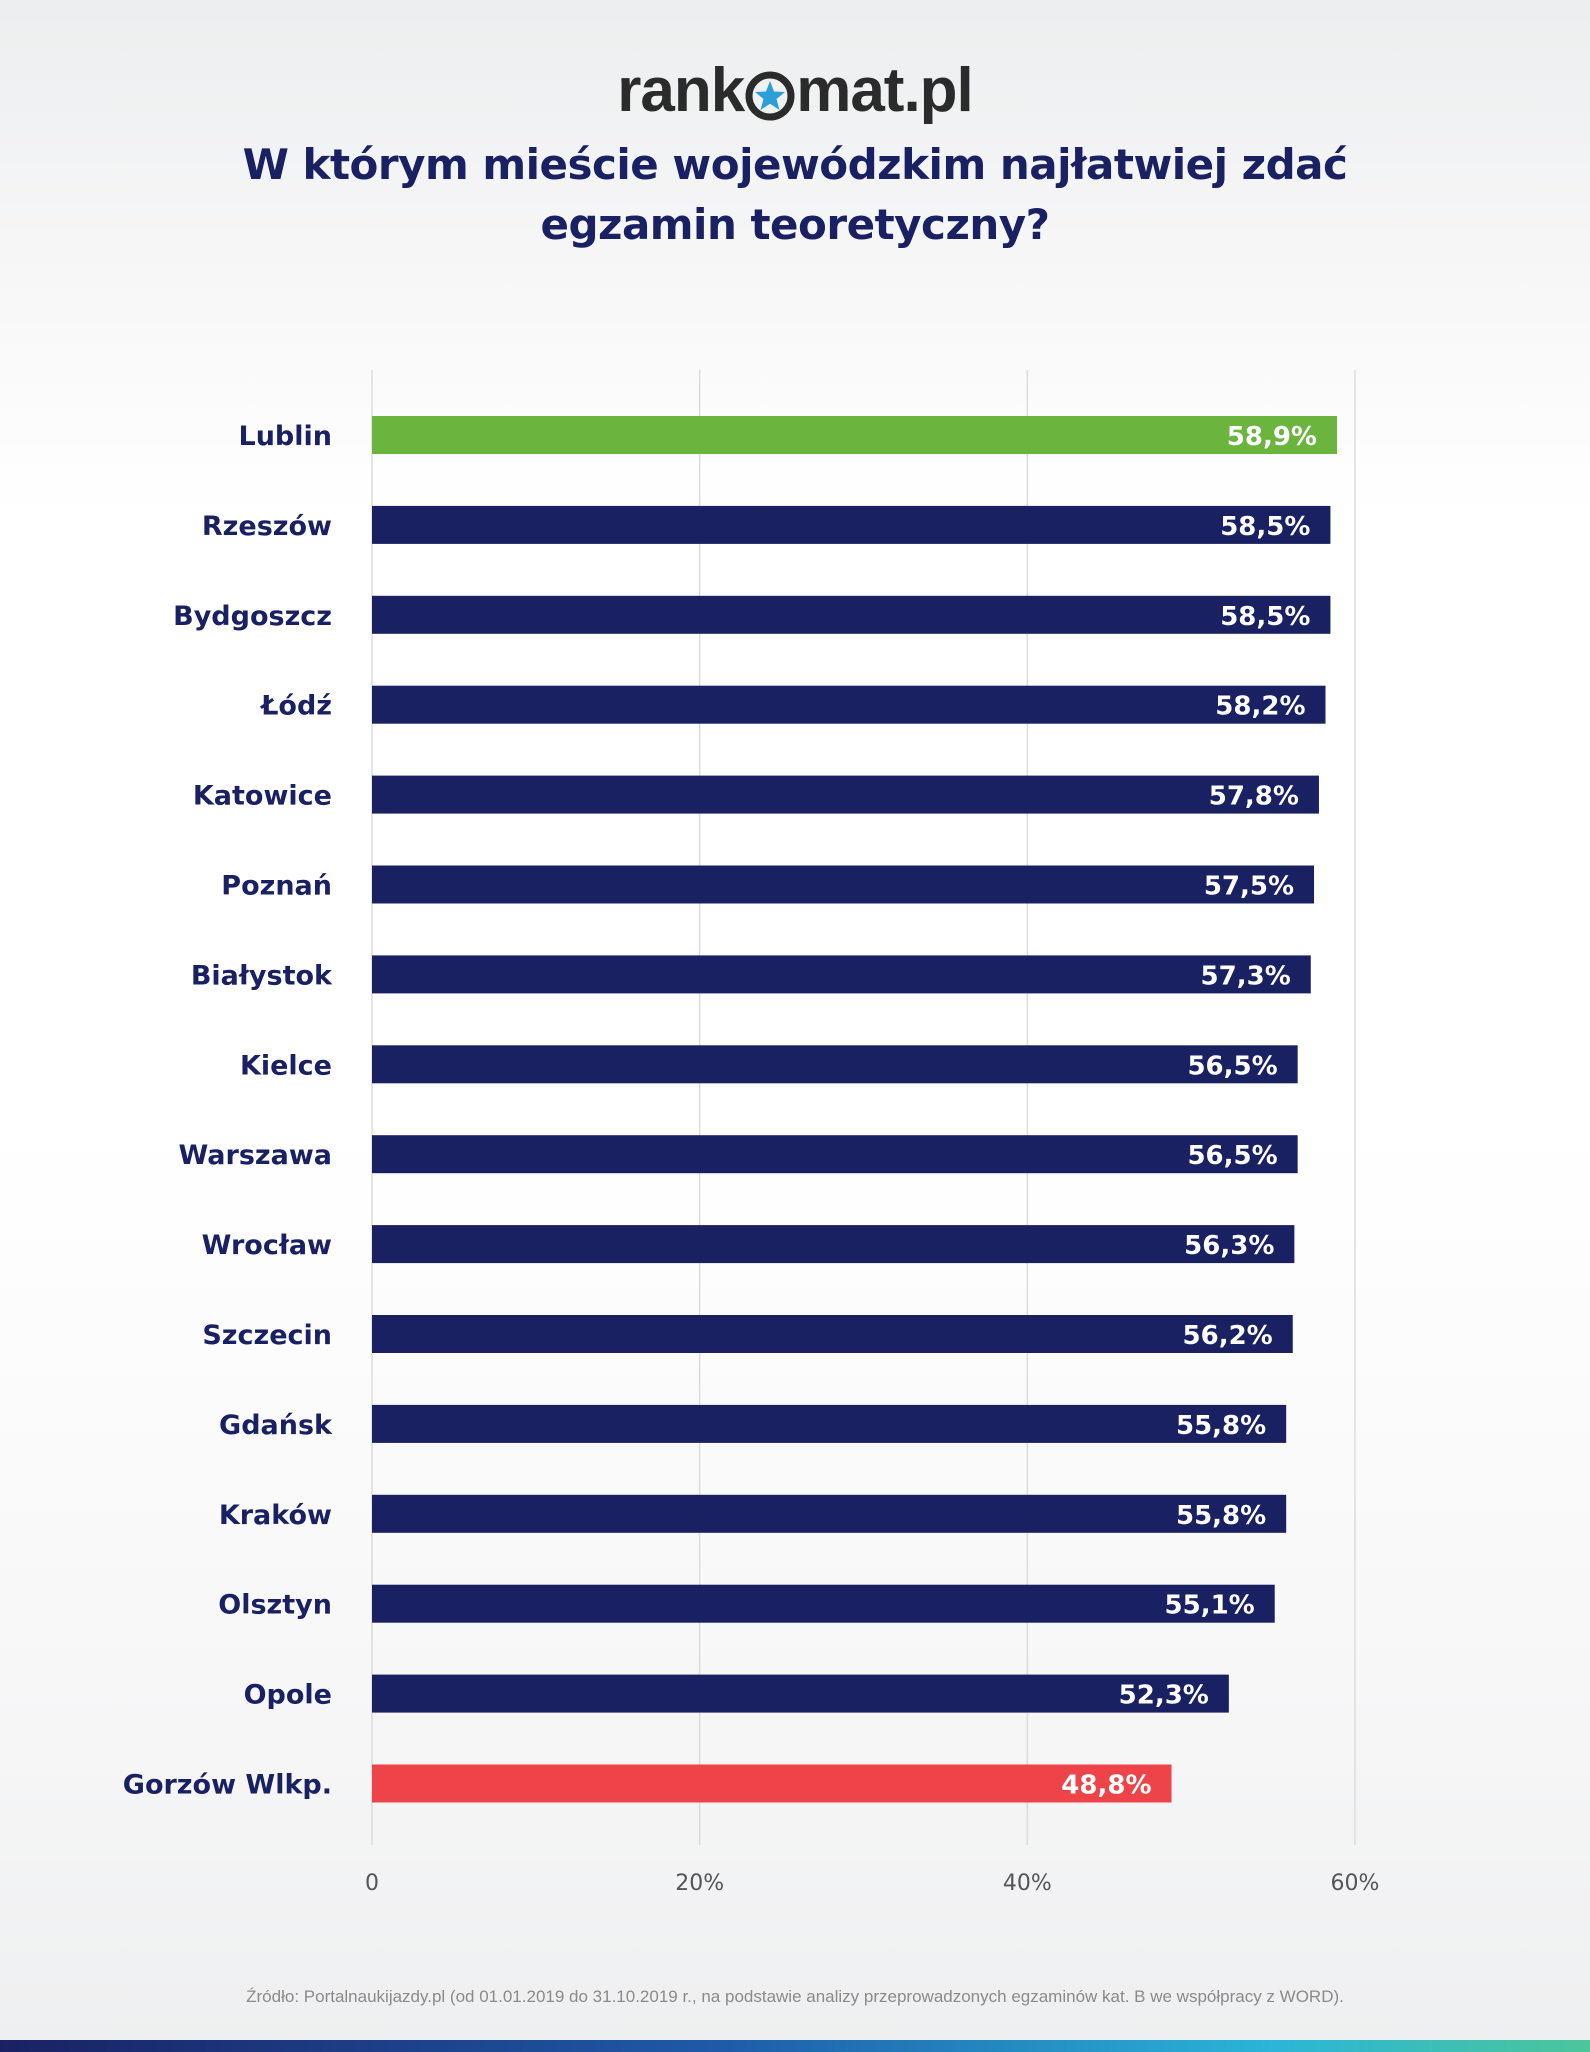 This screenshot has height=2052, width=1590. Describe the element at coordinates (227, 1785) in the screenshot. I see `category-label: Gorzów Wlkp.` at that location.